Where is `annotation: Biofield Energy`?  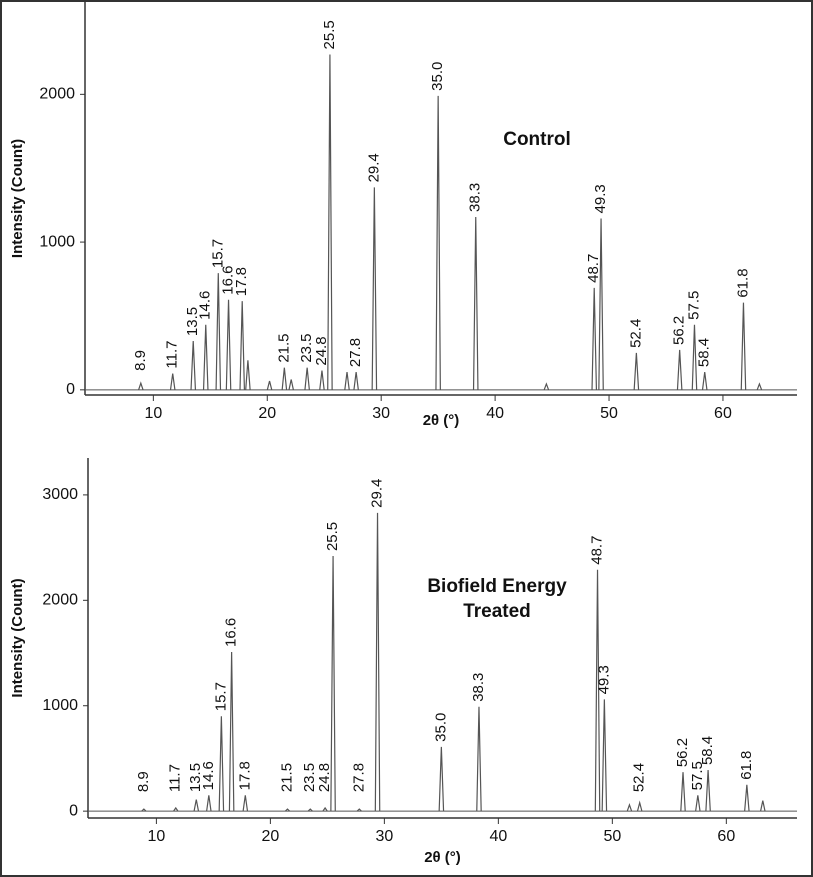 annotation: Biofield Energy is located at coordinates (497, 586).